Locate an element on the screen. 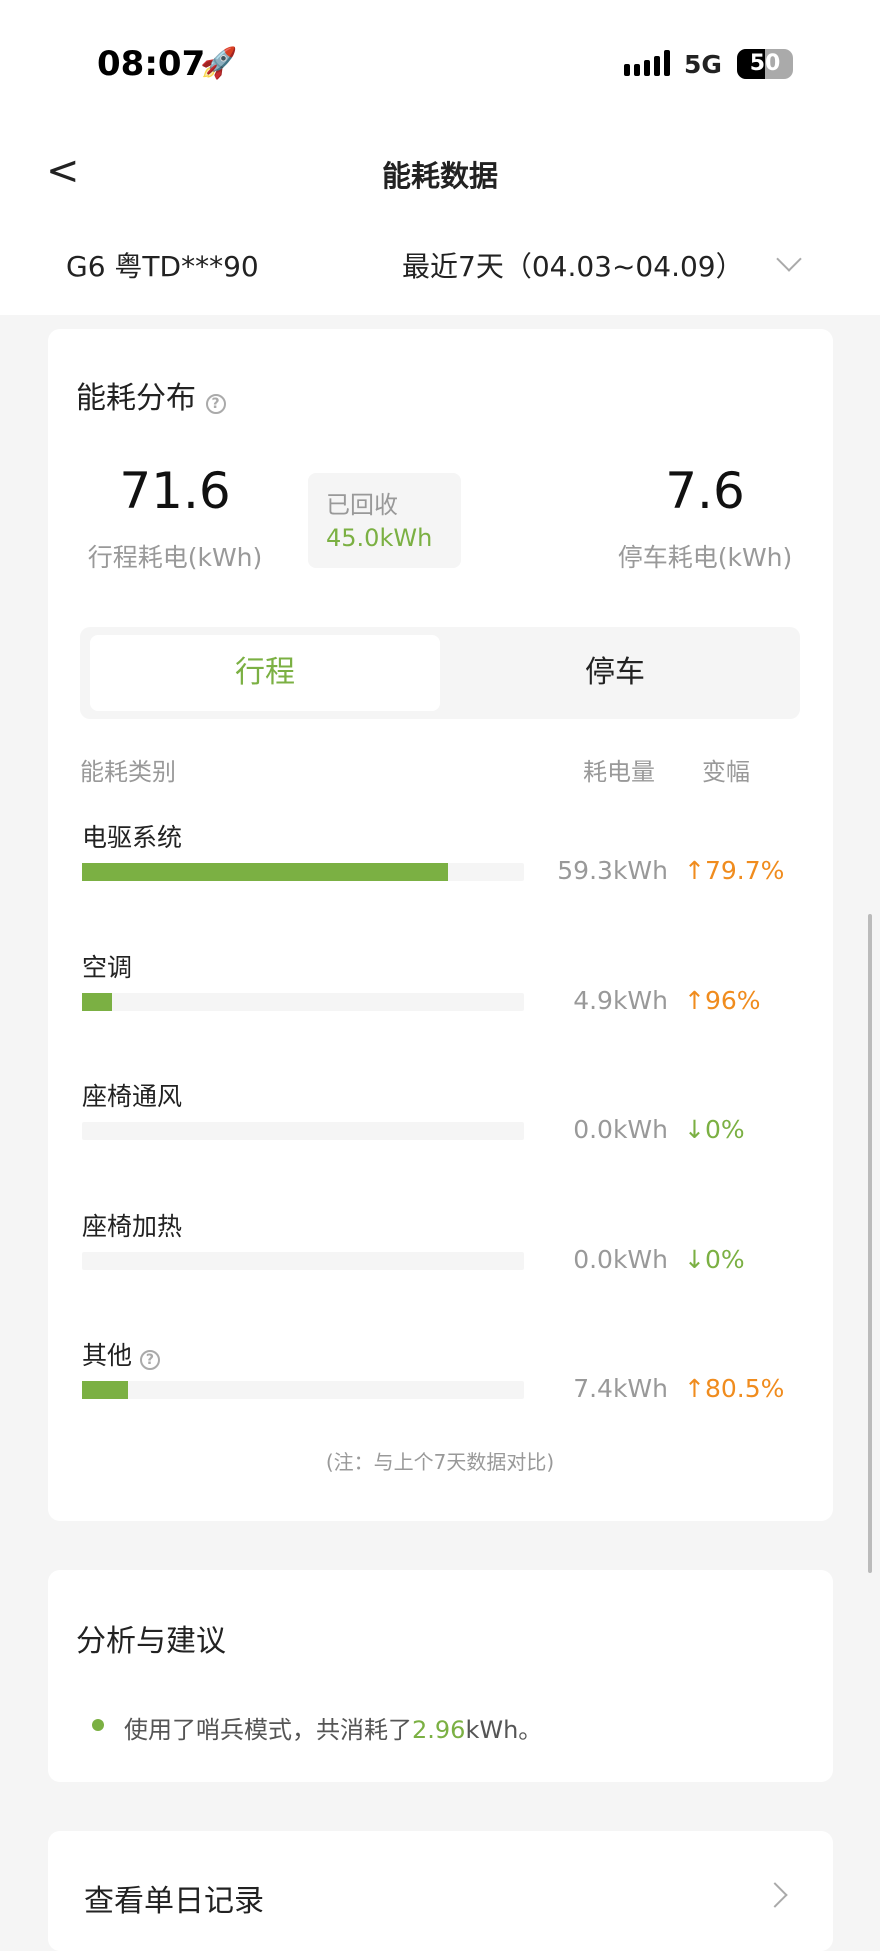 Image resolution: width=880 pixels, height=1951 pixels. row-label: 空调 is located at coordinates (107, 966).